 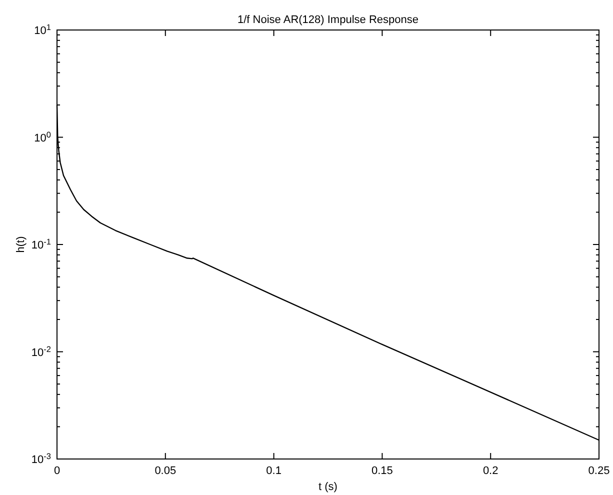 I want to click on y-tick-label: 10$^{-3}$, so click(x=41, y=459).